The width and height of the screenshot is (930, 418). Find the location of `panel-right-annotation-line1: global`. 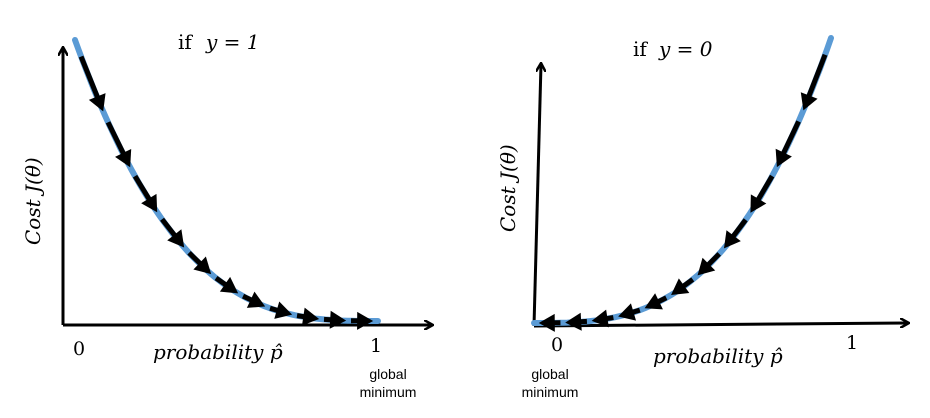

panel-right-annotation-line1: global is located at coordinates (549, 374).